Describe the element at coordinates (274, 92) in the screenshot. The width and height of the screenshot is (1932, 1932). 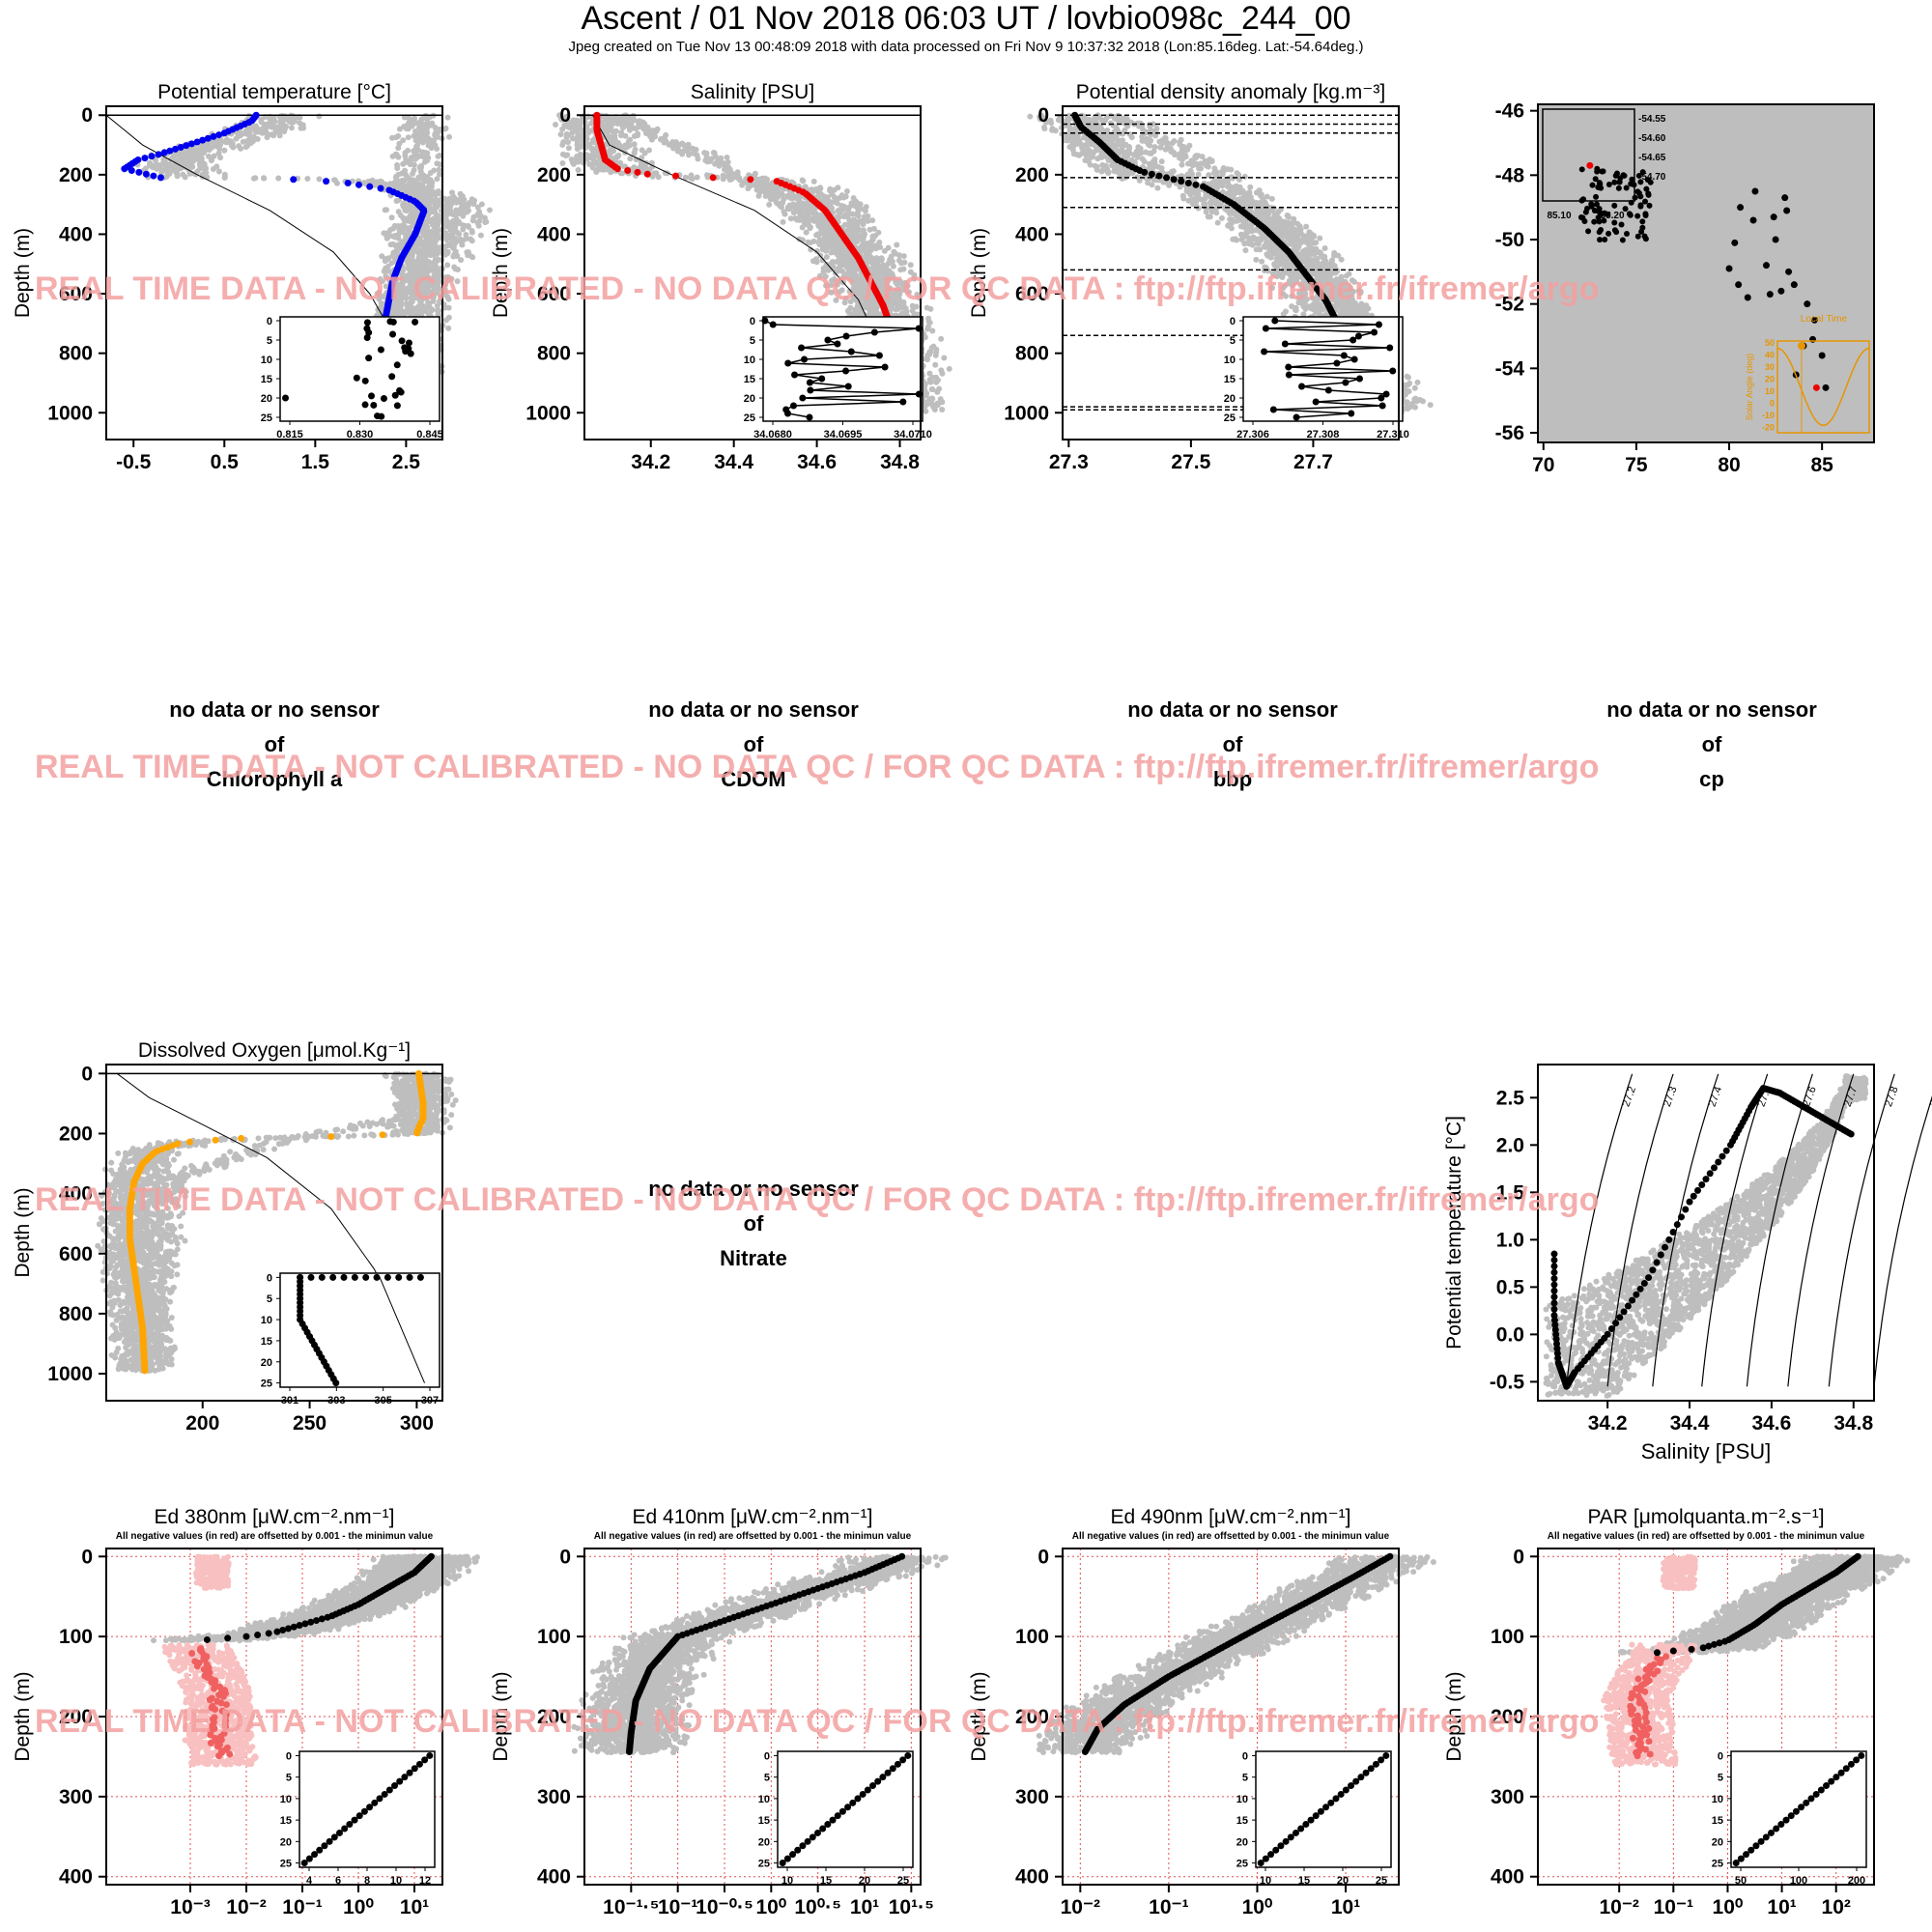
I see `panel-title: Potential temperature [°C]` at that location.